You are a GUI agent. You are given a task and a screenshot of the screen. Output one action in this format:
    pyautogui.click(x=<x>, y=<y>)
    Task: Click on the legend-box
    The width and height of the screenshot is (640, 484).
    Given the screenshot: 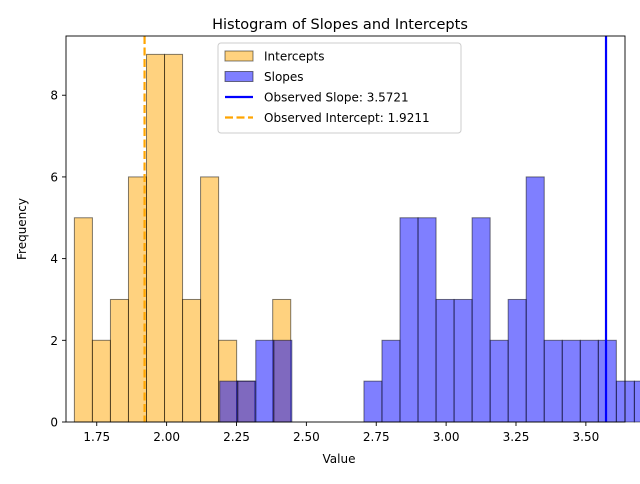 What is the action you would take?
    pyautogui.click(x=339, y=88)
    